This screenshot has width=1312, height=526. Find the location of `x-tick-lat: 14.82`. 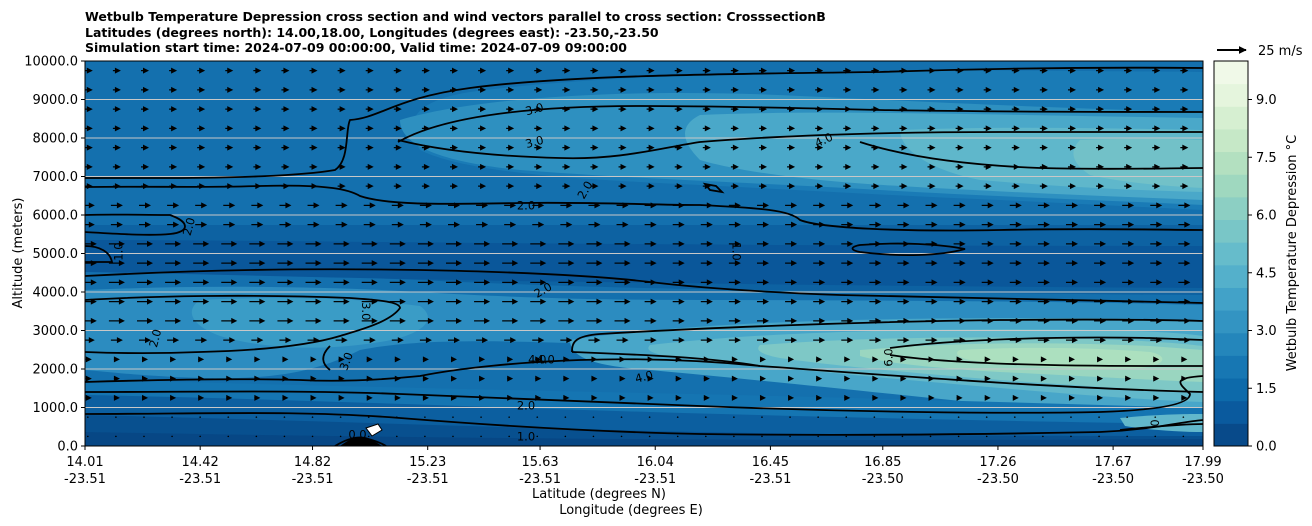

x-tick-lat: 14.82 is located at coordinates (312, 462).